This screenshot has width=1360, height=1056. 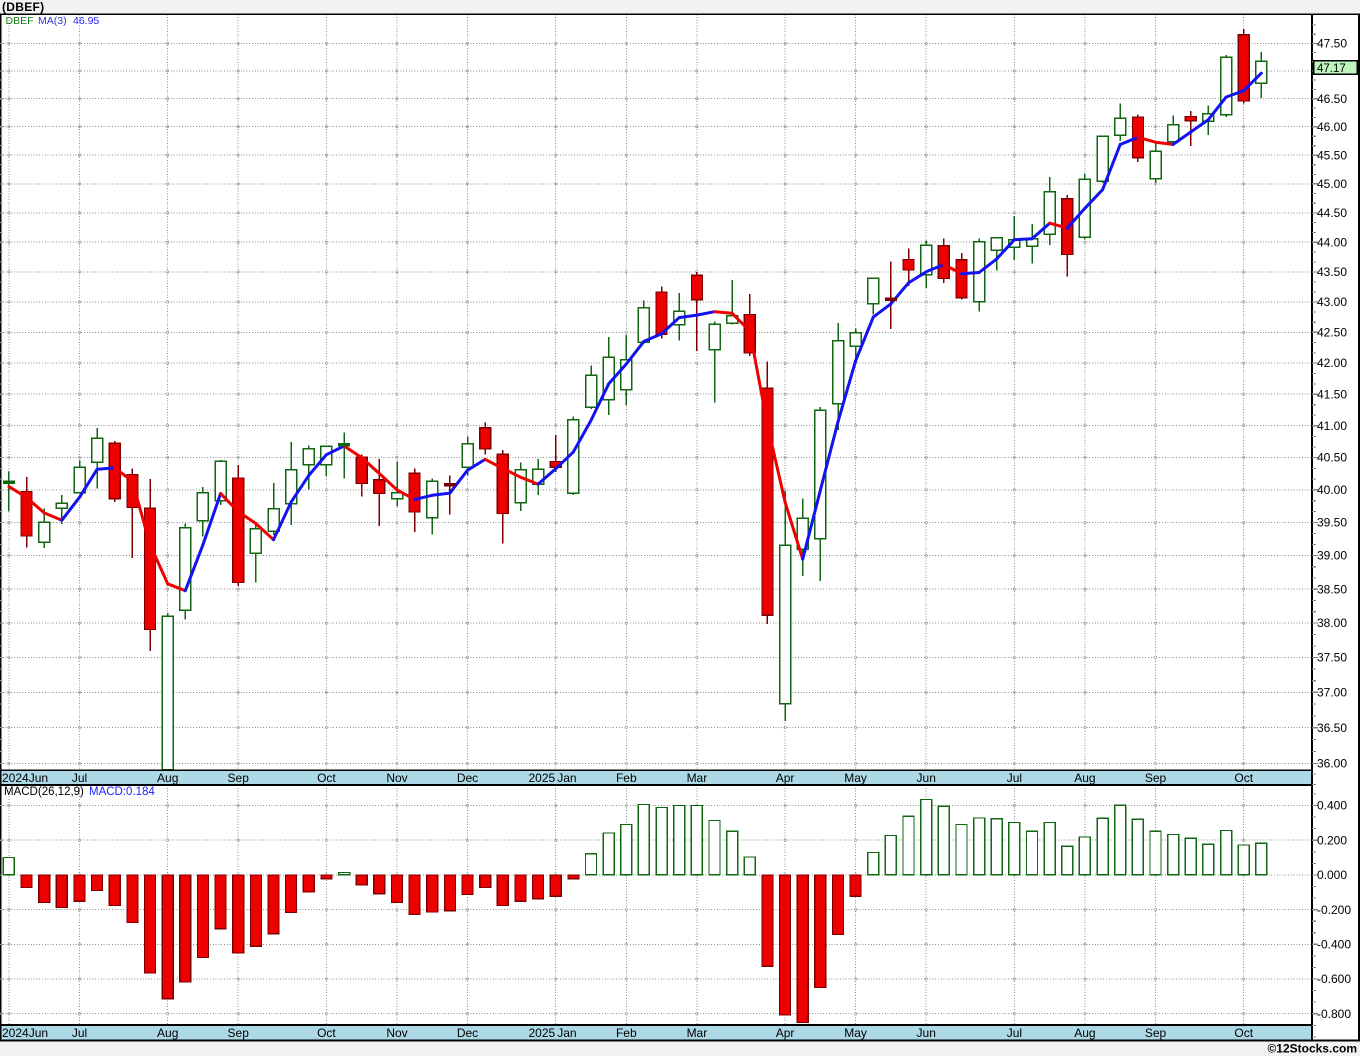 What do you see at coordinates (1332, 44) in the screenshot?
I see `svg-text: 47.50` at bounding box center [1332, 44].